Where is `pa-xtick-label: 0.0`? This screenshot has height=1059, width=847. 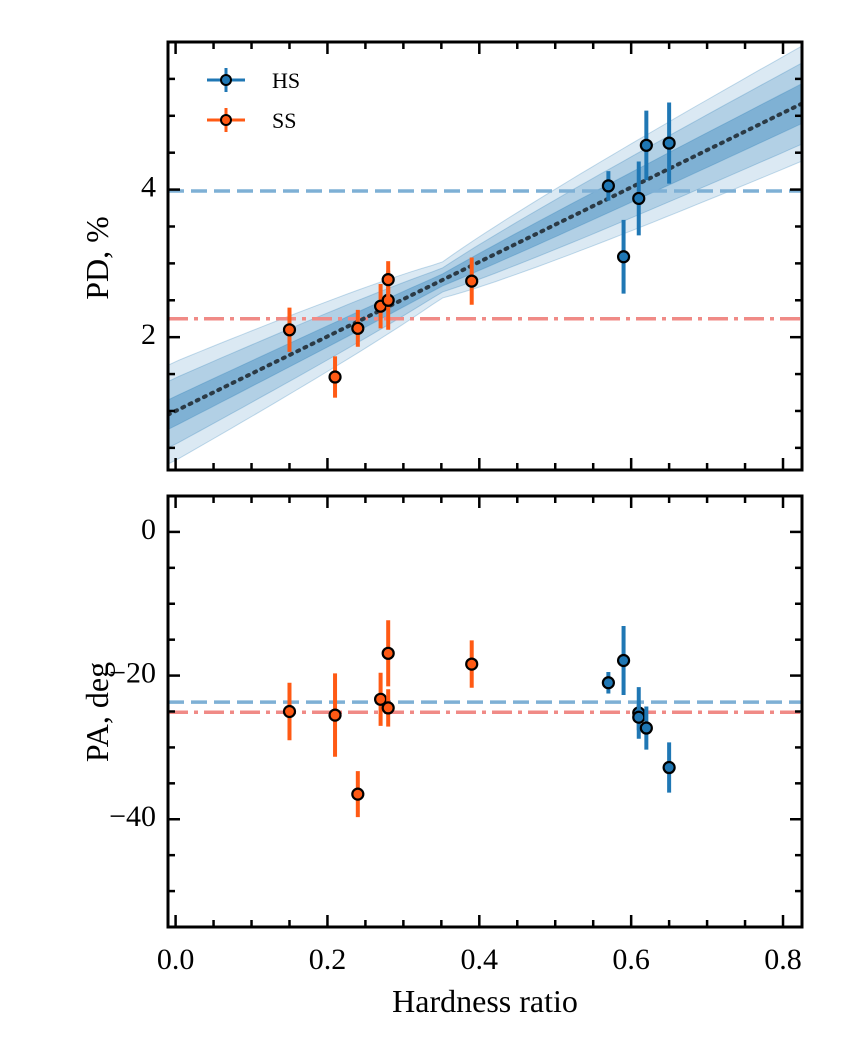
pa-xtick-label: 0.0 is located at coordinates (176, 959).